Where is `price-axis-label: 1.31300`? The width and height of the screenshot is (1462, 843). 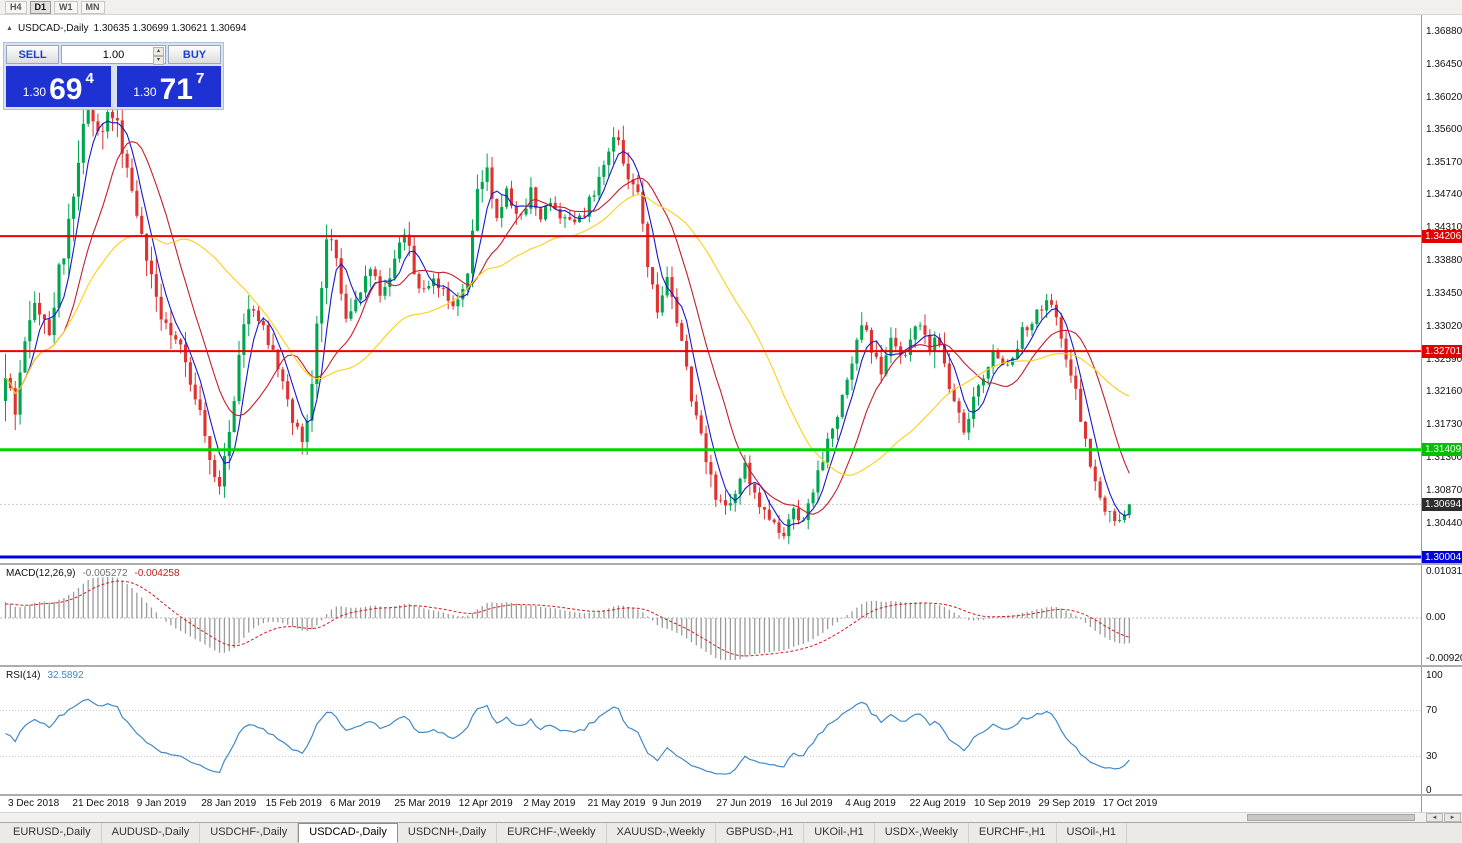
price-axis-label: 1.31300 is located at coordinates (1444, 458).